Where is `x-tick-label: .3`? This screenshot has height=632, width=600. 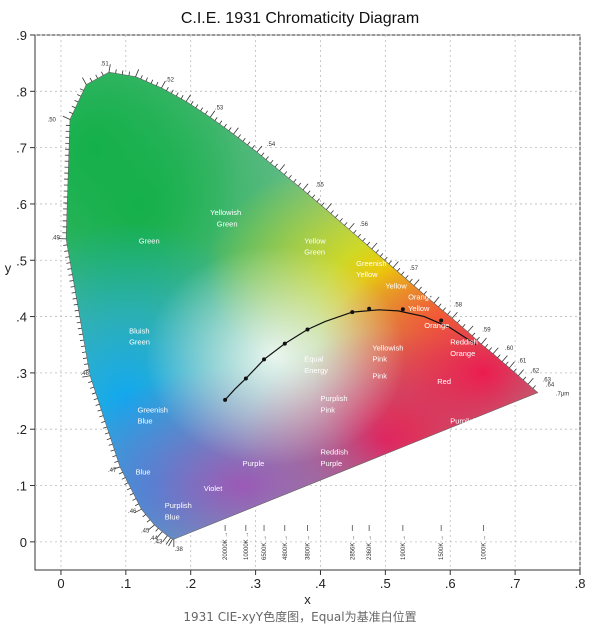
x-tick-label: .3 is located at coordinates (255, 583).